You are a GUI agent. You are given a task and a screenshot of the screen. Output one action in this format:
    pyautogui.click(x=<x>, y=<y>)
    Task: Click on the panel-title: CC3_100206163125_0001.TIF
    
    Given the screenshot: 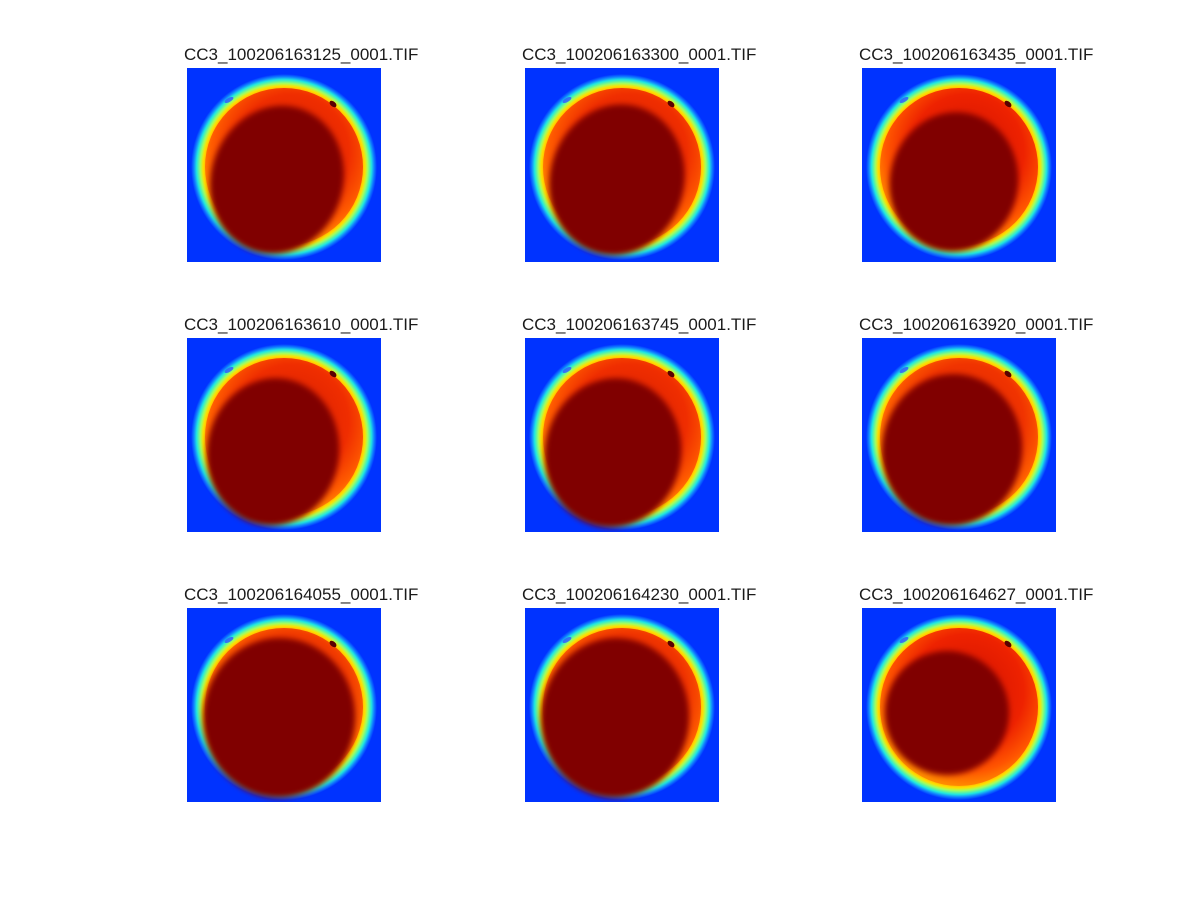 What is the action you would take?
    pyautogui.click(x=301, y=54)
    